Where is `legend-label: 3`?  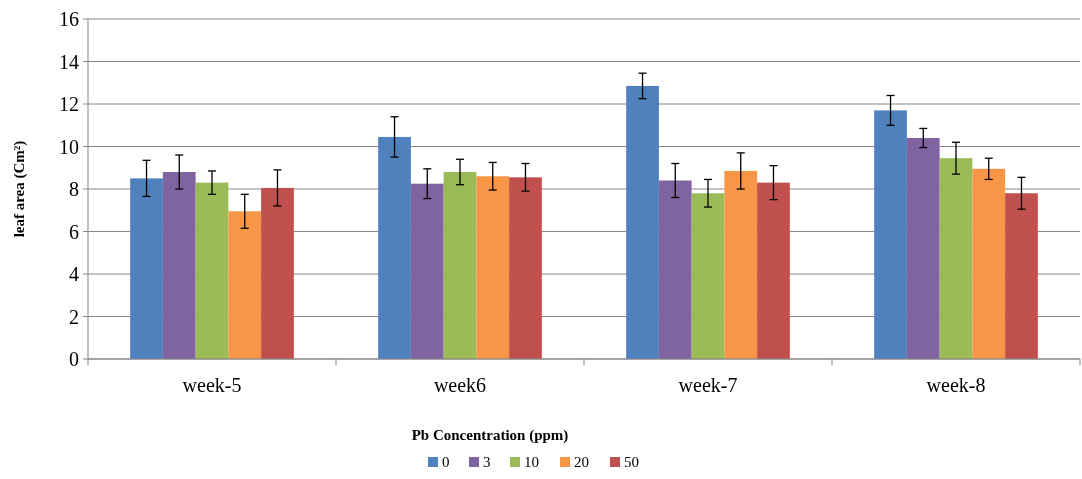
legend-label: 3 is located at coordinates (487, 462).